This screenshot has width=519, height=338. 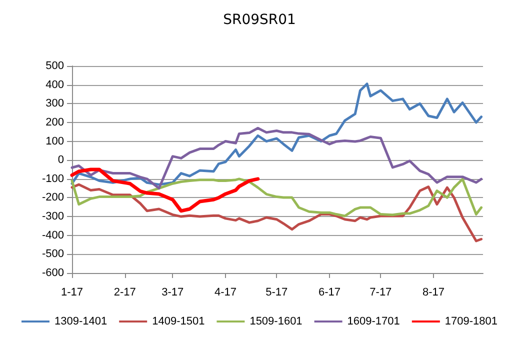 What do you see at coordinates (125, 292) in the screenshot?
I see `x-tick-label: 2-17` at bounding box center [125, 292].